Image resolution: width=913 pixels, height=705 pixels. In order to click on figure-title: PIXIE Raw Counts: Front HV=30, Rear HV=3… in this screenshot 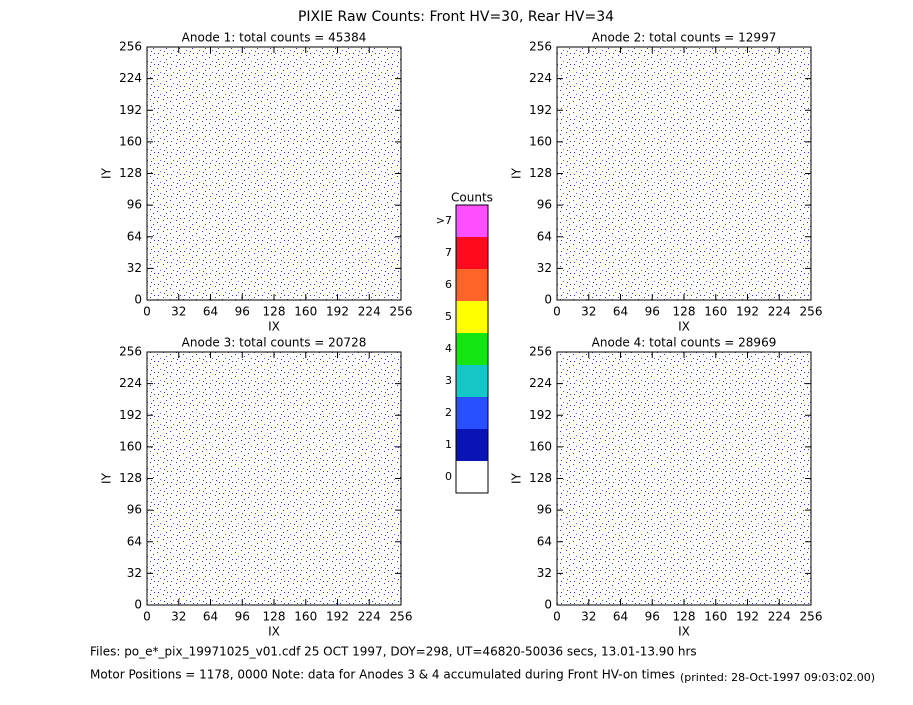, I will do `click(456, 17)`.